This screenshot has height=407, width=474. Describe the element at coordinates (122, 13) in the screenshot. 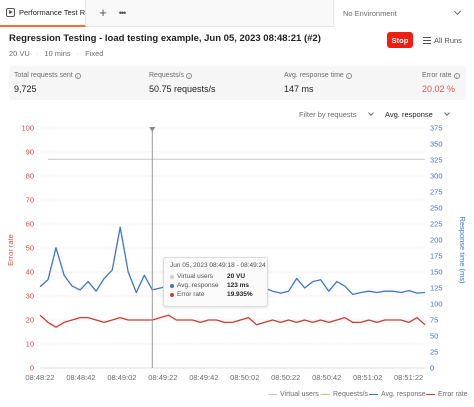

I see `more-tabs-button: •••` at that location.